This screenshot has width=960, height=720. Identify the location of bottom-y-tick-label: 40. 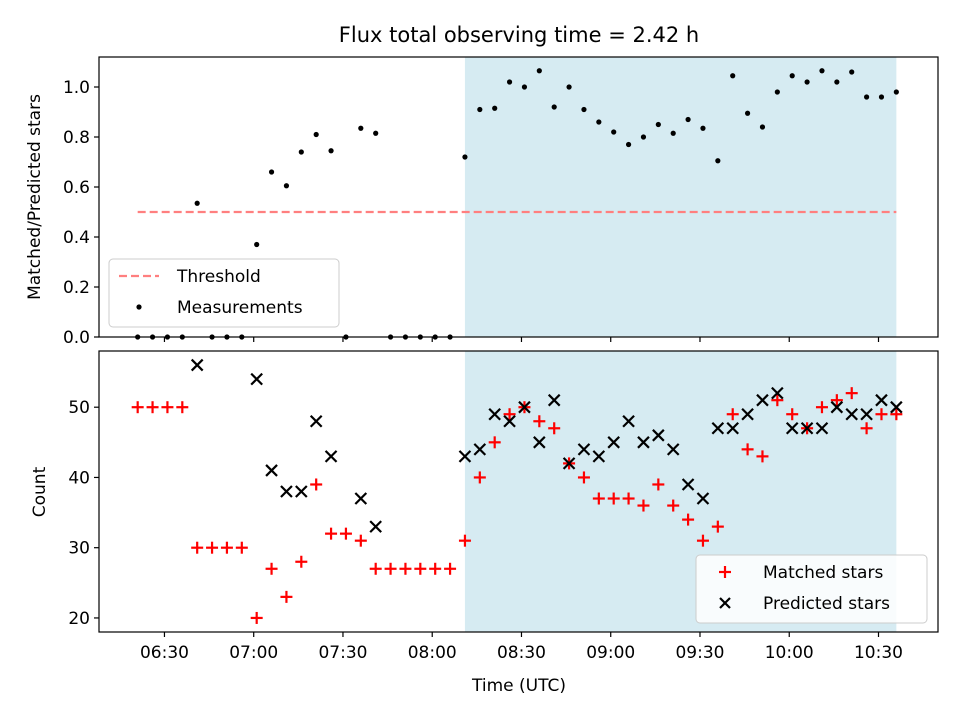
(79, 478).